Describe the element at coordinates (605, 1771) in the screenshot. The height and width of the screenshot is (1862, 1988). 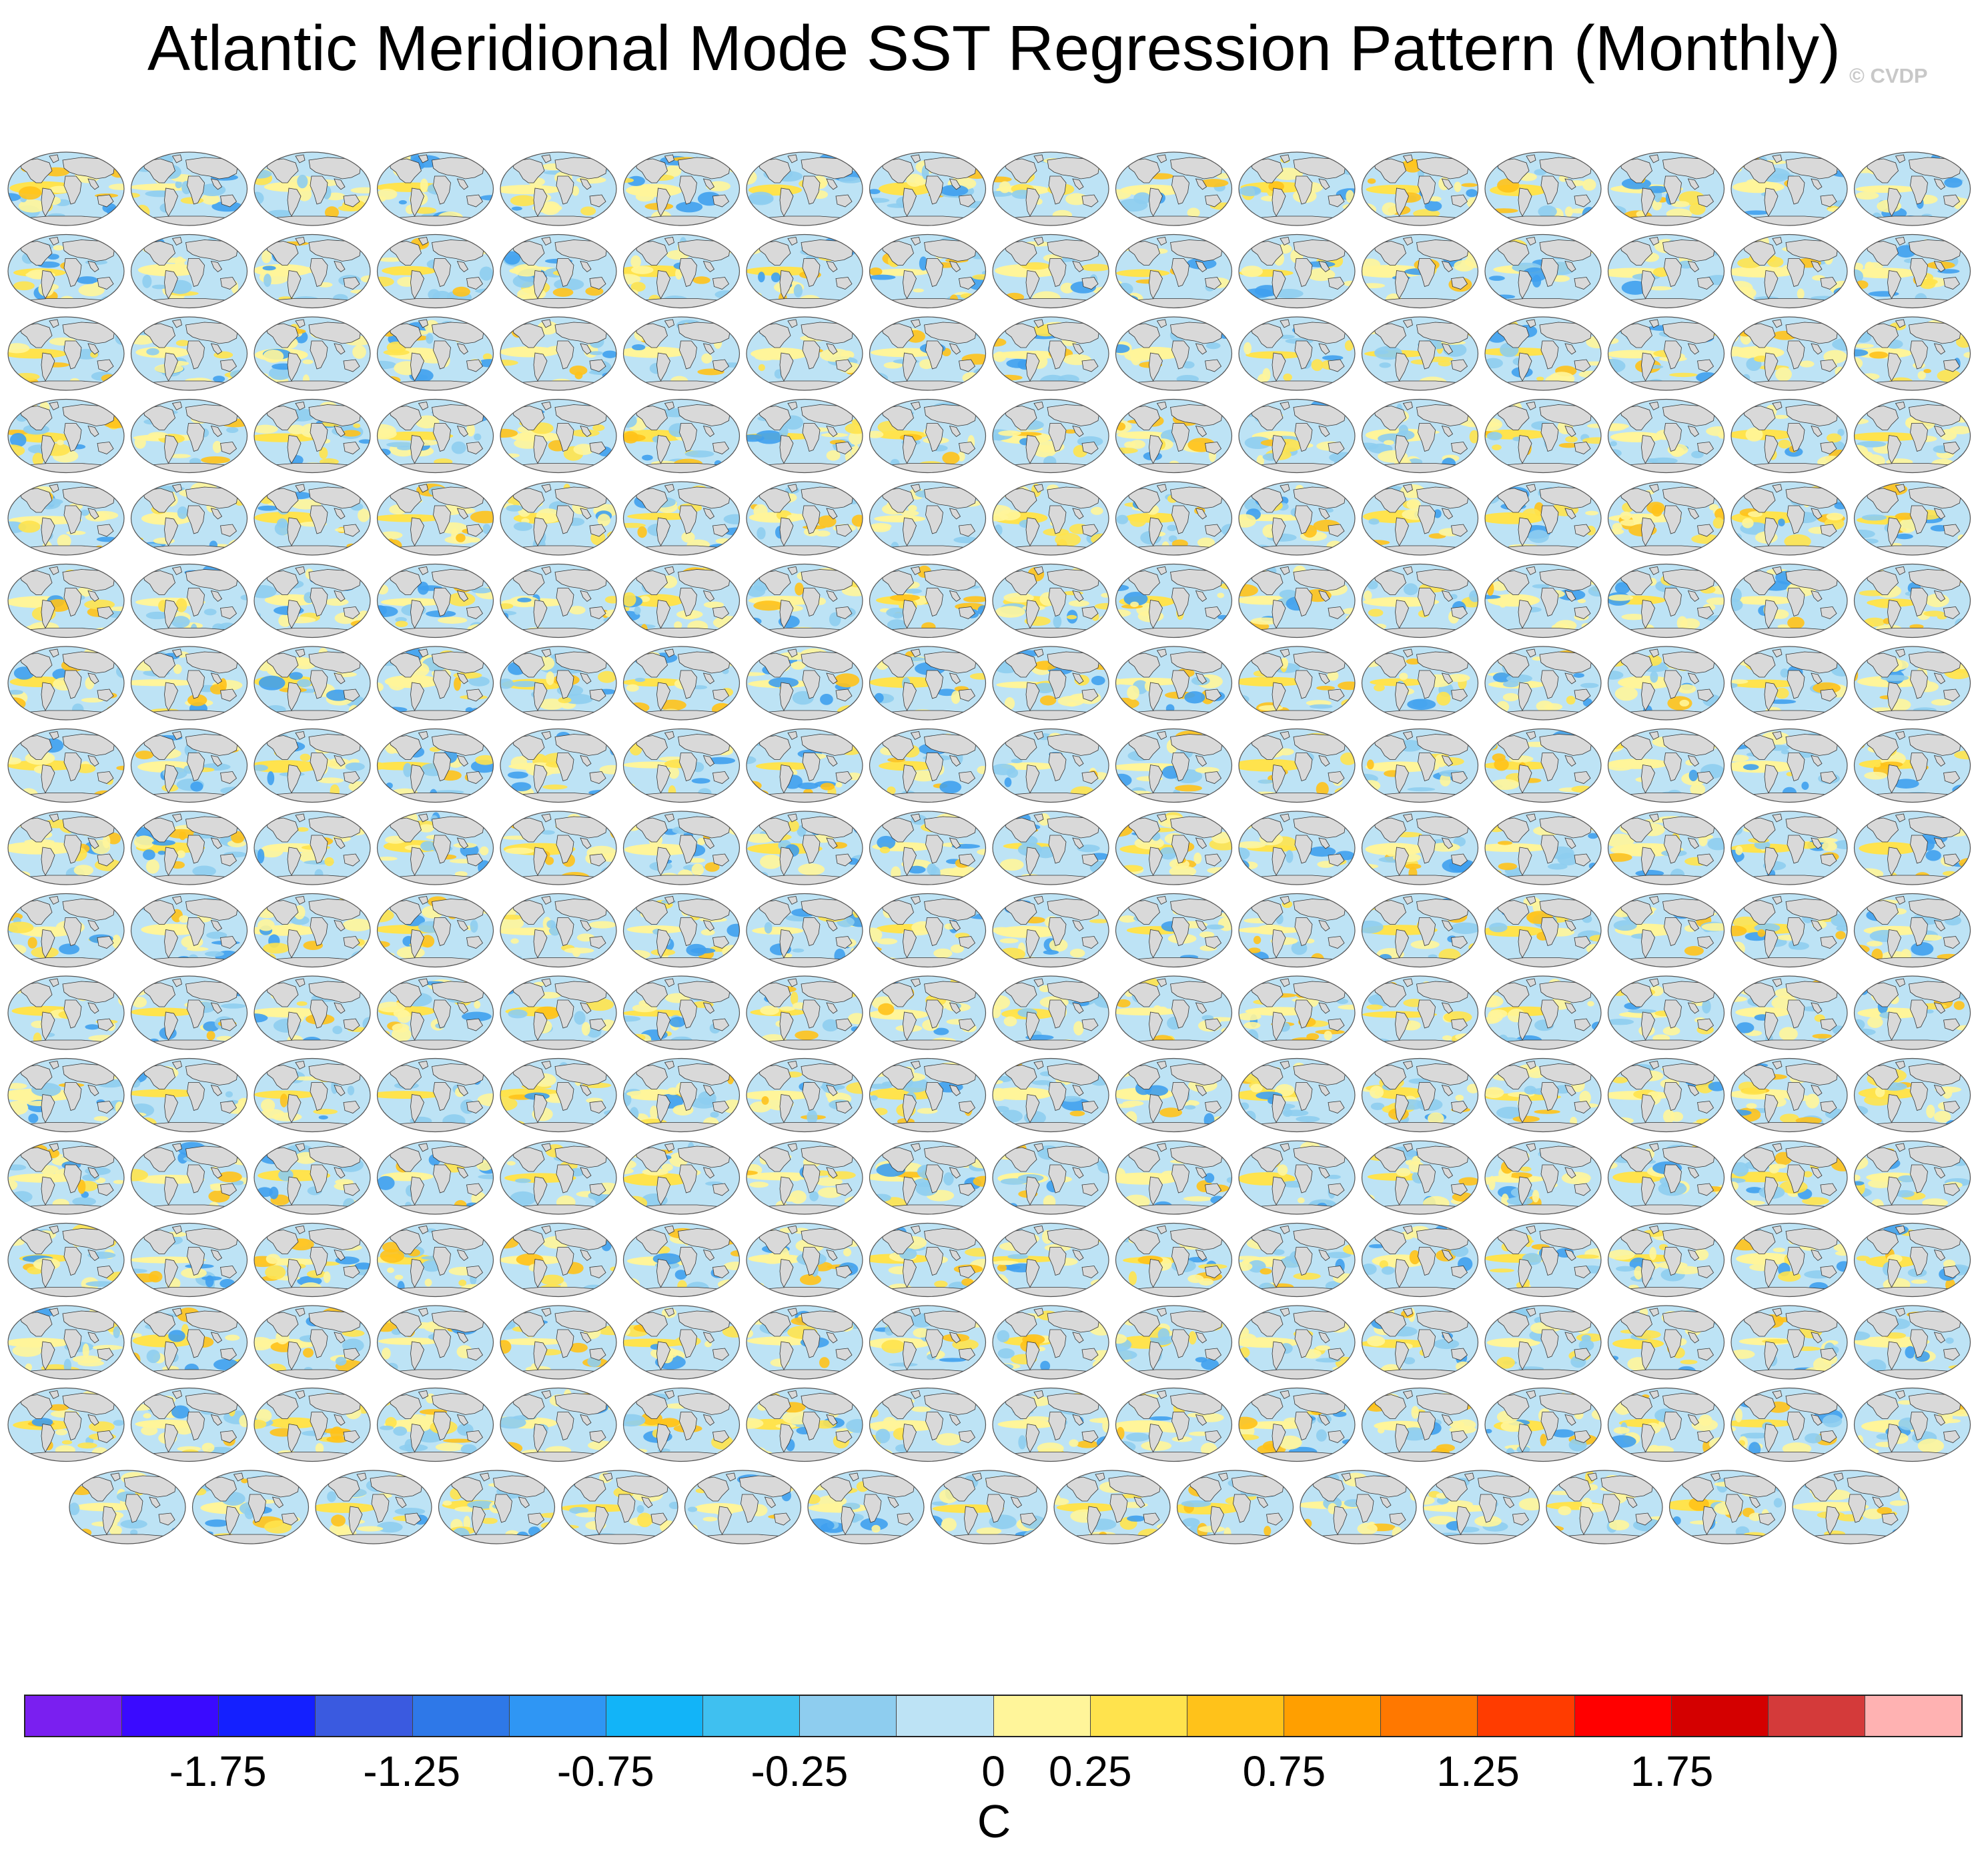
I see `colorbar-tick-label: -0.75` at that location.